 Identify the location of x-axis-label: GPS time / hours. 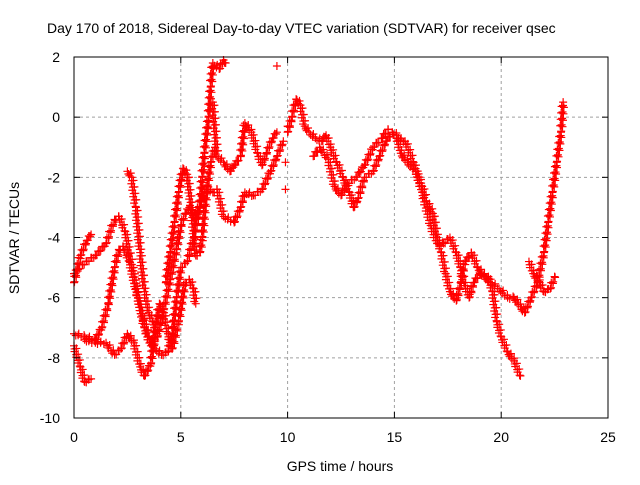
(340, 466).